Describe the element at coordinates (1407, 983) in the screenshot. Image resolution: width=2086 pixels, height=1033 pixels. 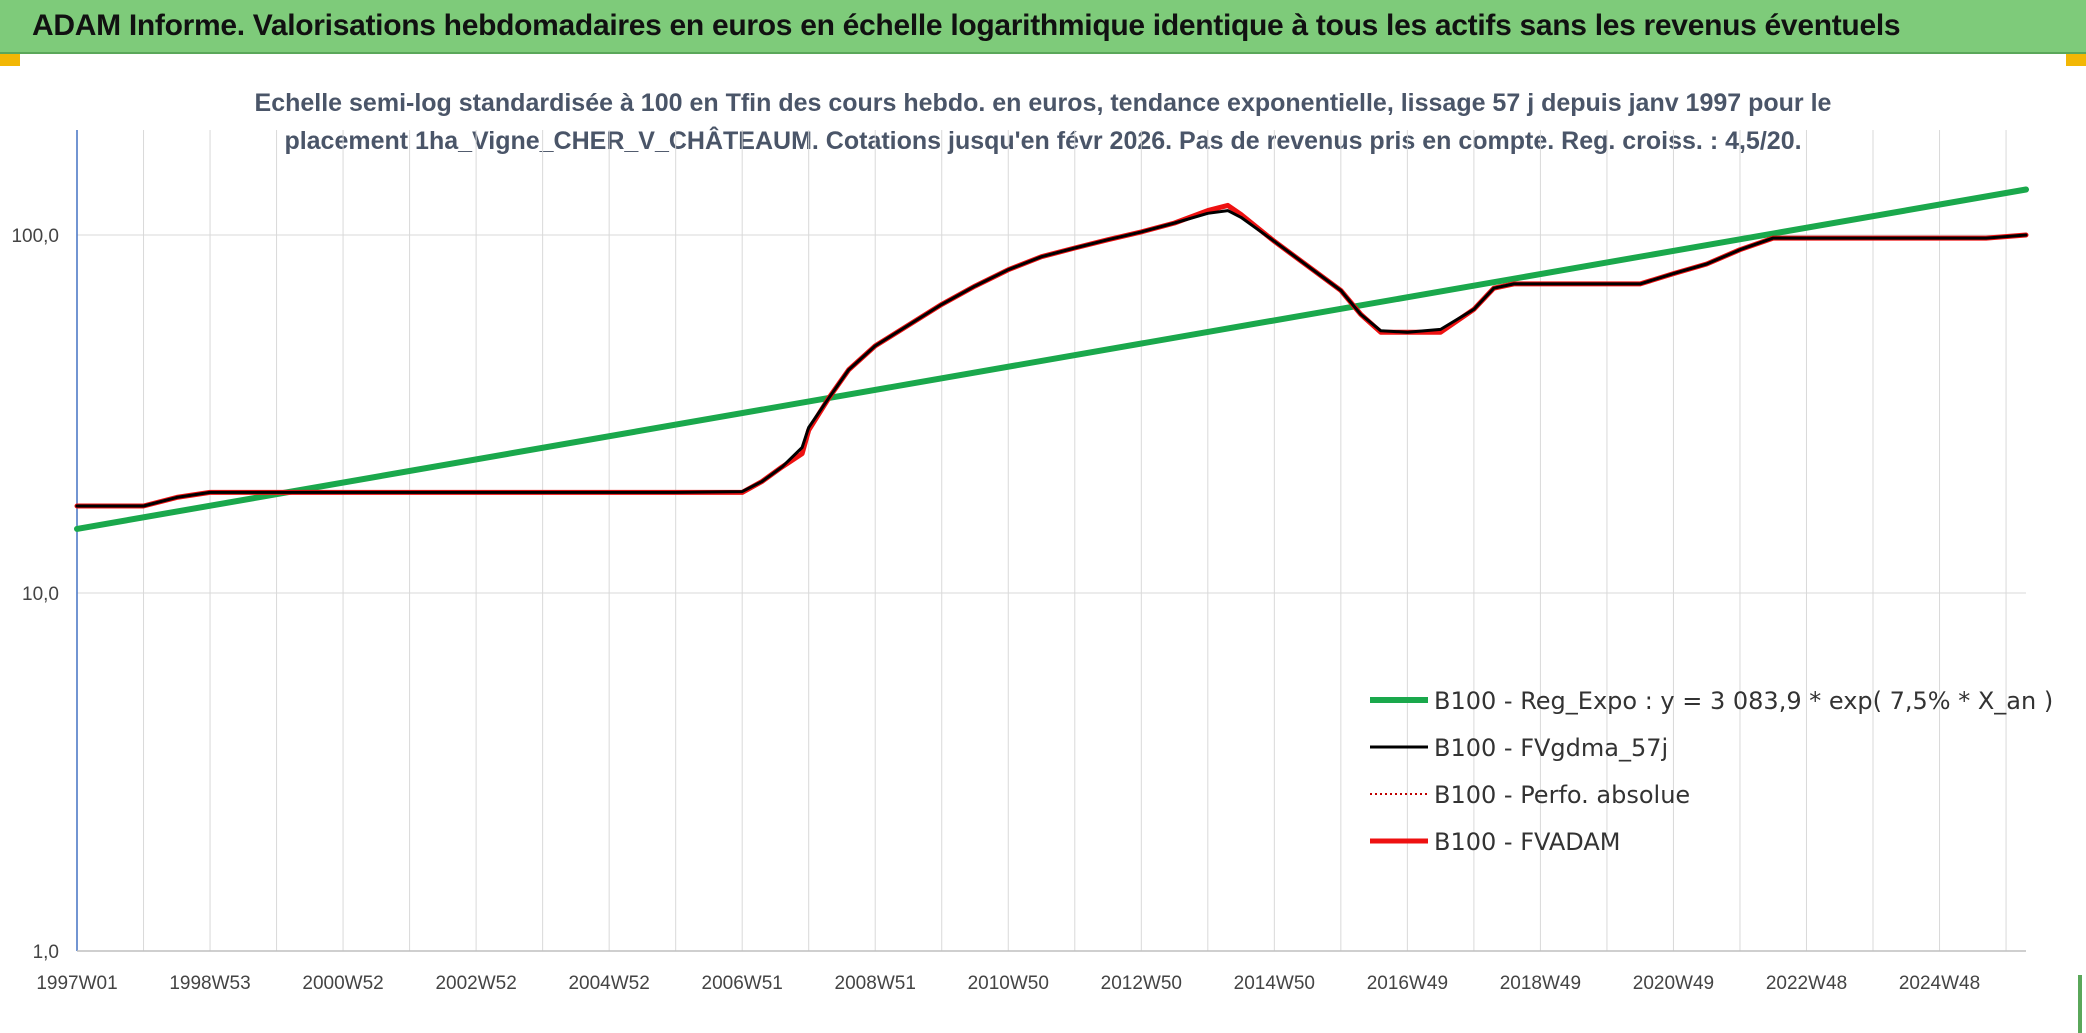
I see `x-tick-label: 2016W49` at that location.